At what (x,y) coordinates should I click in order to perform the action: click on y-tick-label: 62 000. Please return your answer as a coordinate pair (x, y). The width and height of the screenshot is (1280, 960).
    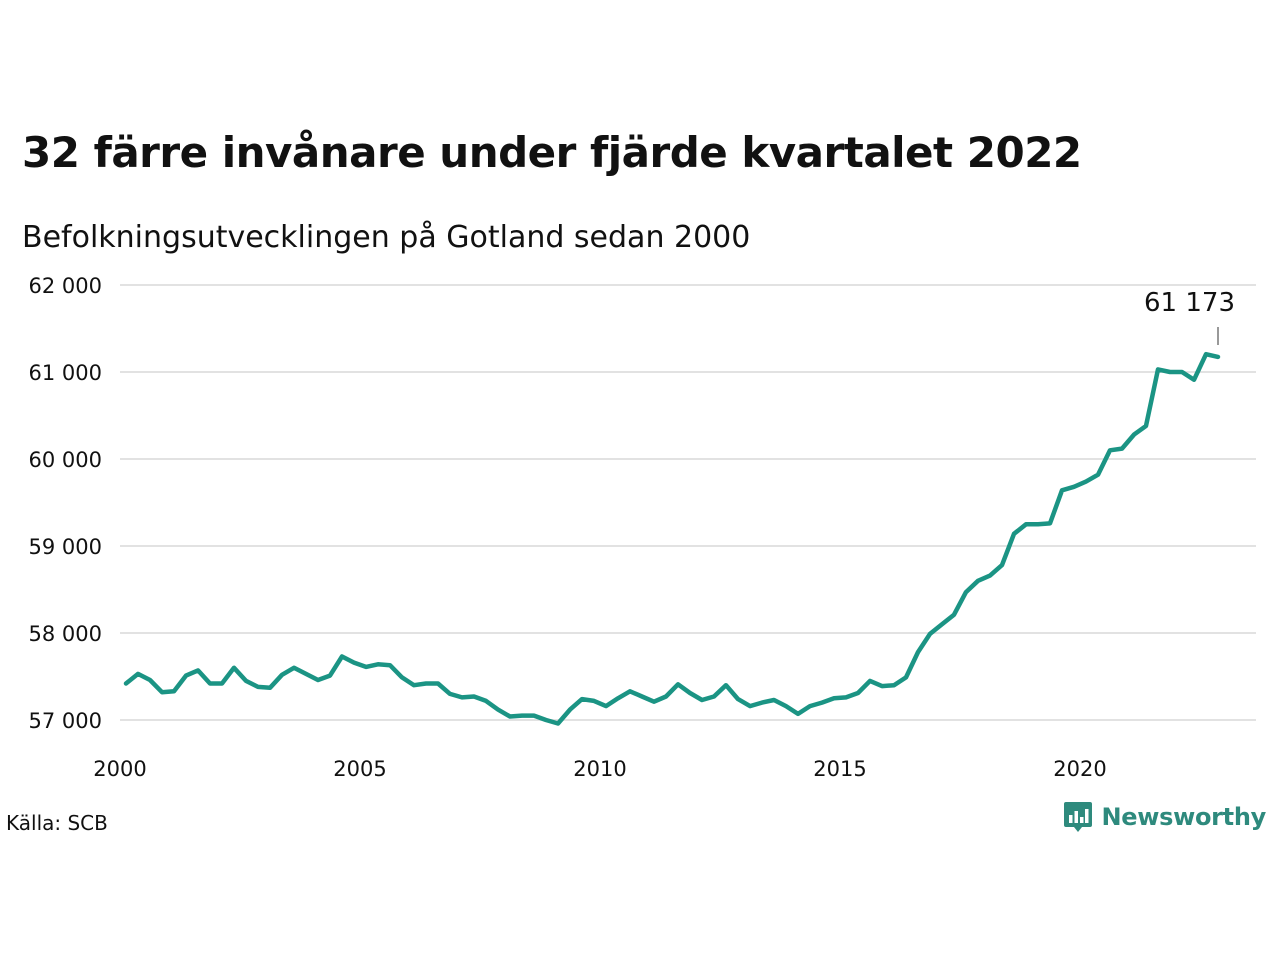
    Looking at the image, I should click on (65, 286).